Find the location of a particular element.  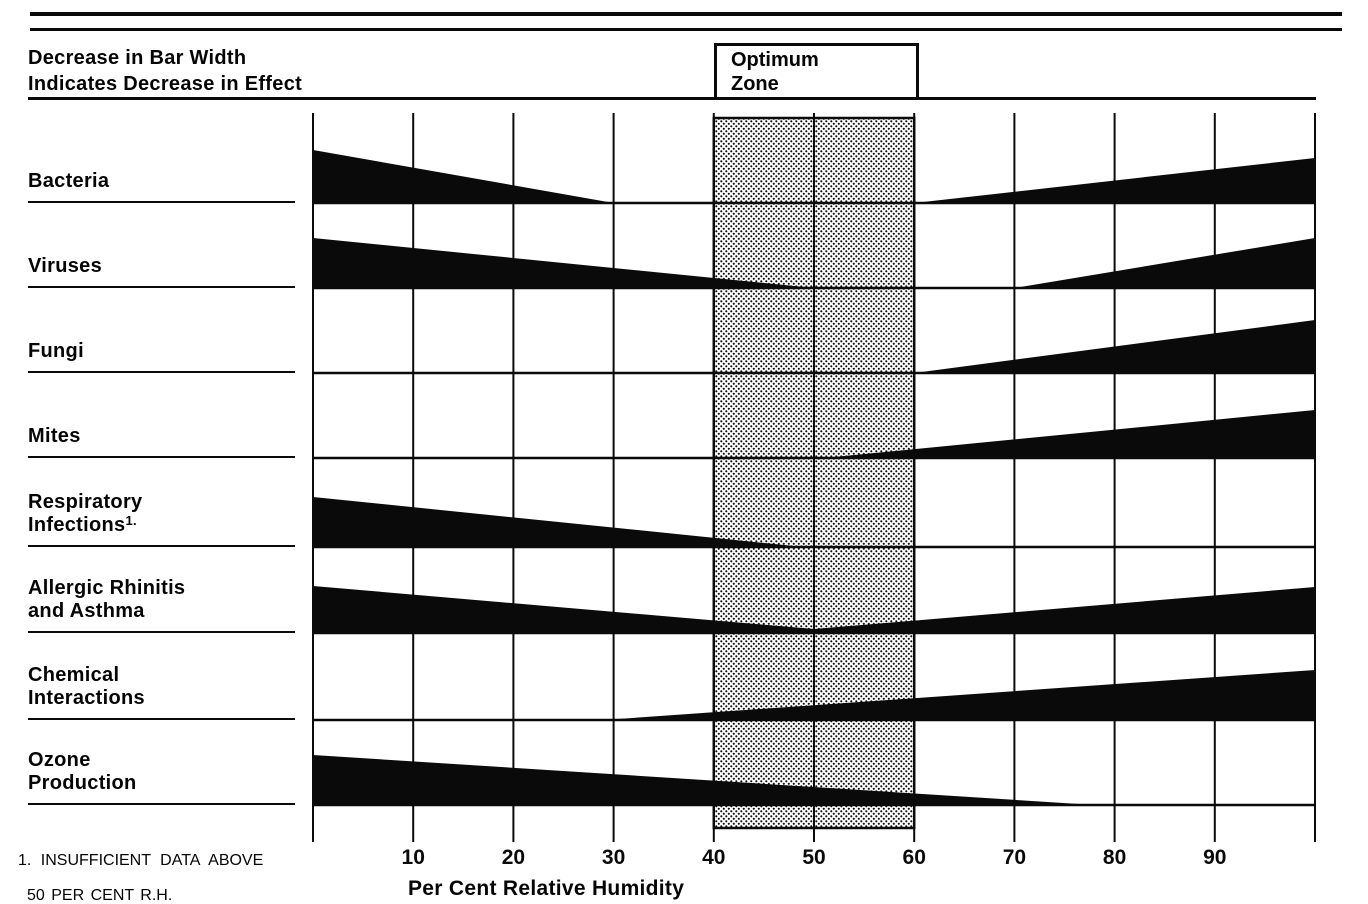

wedge-fungi is located at coordinates (1114, 346).